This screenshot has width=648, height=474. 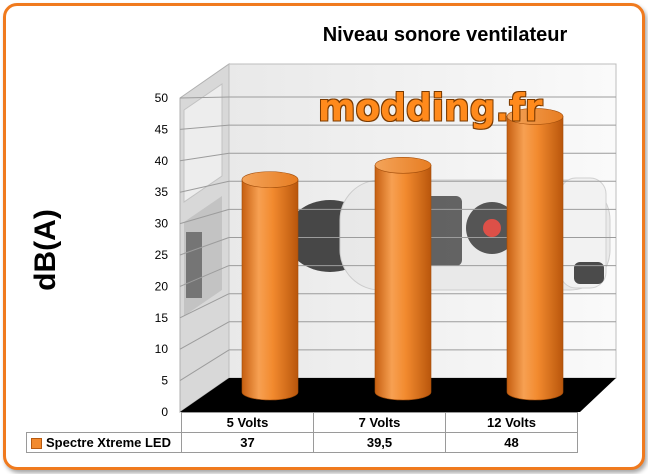 I want to click on y-tick-label: 5, so click(x=164, y=381).